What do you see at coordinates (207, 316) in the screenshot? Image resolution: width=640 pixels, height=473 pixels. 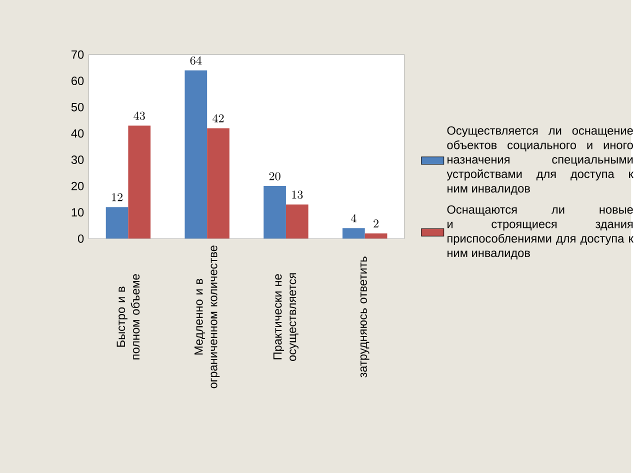 I see `x-tick-label: Медленно и в ограниченном количестве` at bounding box center [207, 316].